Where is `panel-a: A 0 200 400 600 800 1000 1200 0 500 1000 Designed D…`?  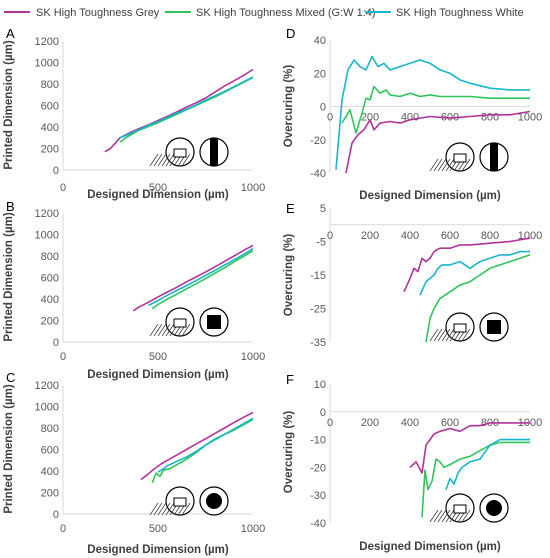 panel-a: A 0 200 400 600 800 1000 1200 0 500 1000 Designed D… is located at coordinates (134, 113).